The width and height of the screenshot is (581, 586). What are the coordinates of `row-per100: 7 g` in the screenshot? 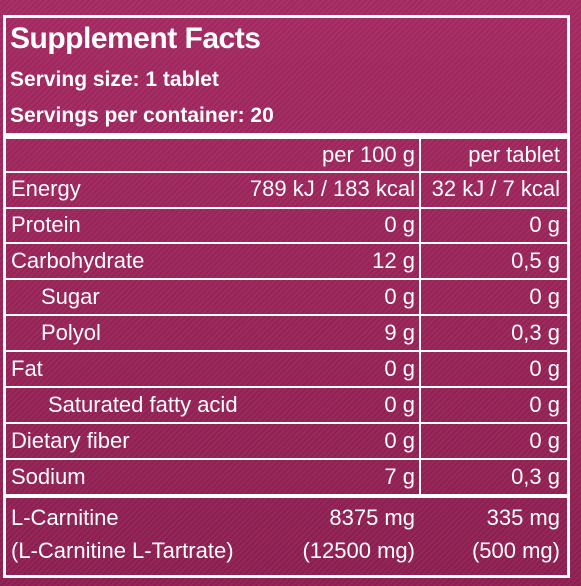 It's located at (399, 476).